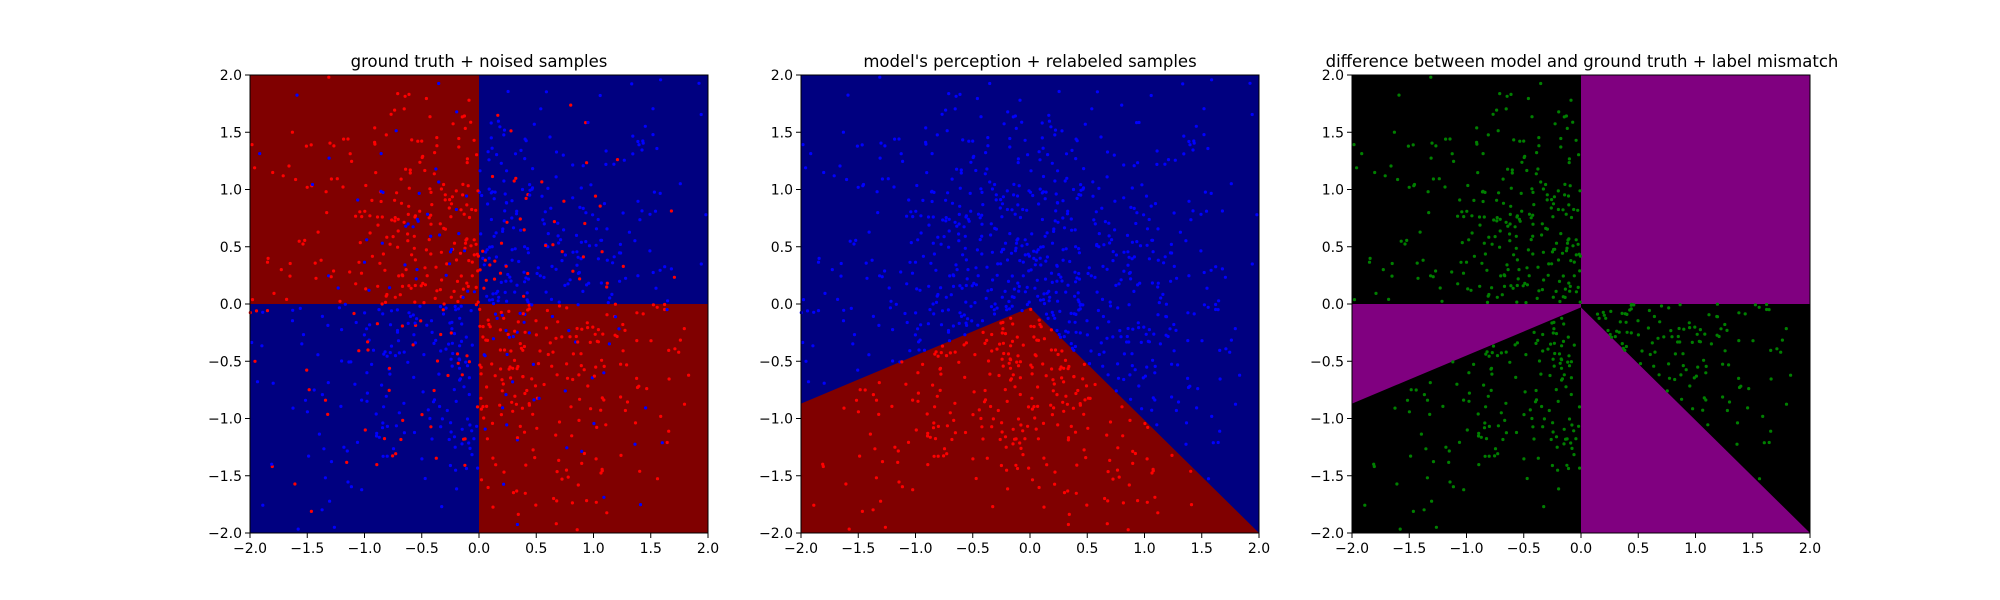 The image size is (2000, 600). What do you see at coordinates (1331, 305) in the screenshot?
I see `y-axis-ticks: −2.0−1.5−1.0−0.50.00.51.01.52.0` at bounding box center [1331, 305].